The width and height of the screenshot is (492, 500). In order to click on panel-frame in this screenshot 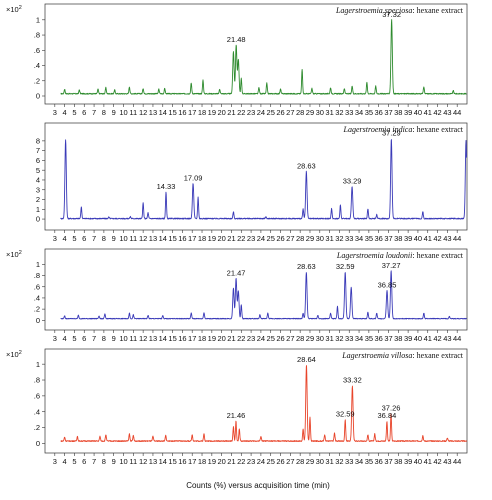, I will do `click(256, 289)`.